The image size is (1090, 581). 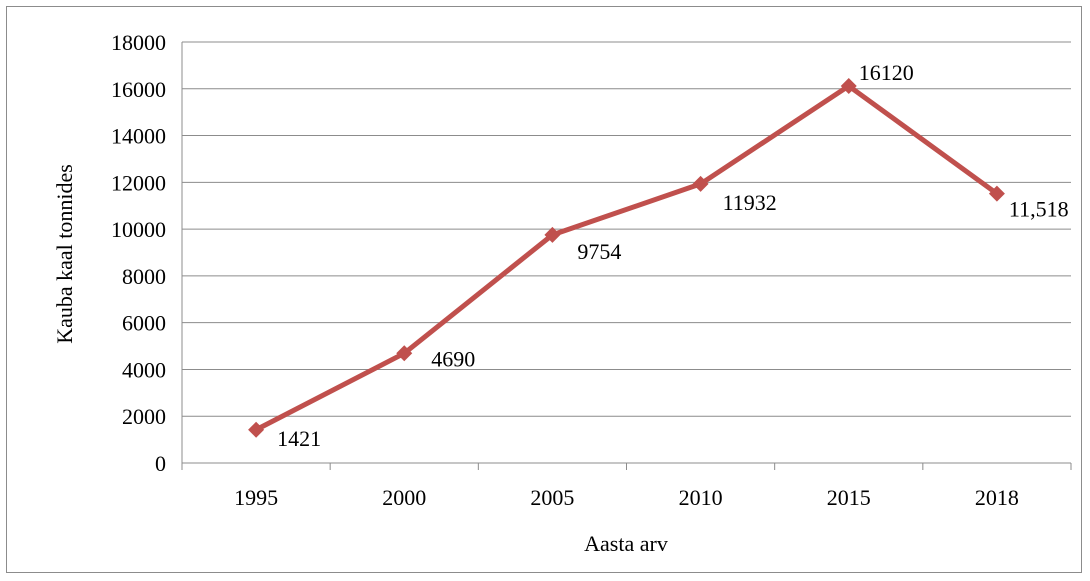 I want to click on y-tick-label: 4000, so click(x=144, y=369).